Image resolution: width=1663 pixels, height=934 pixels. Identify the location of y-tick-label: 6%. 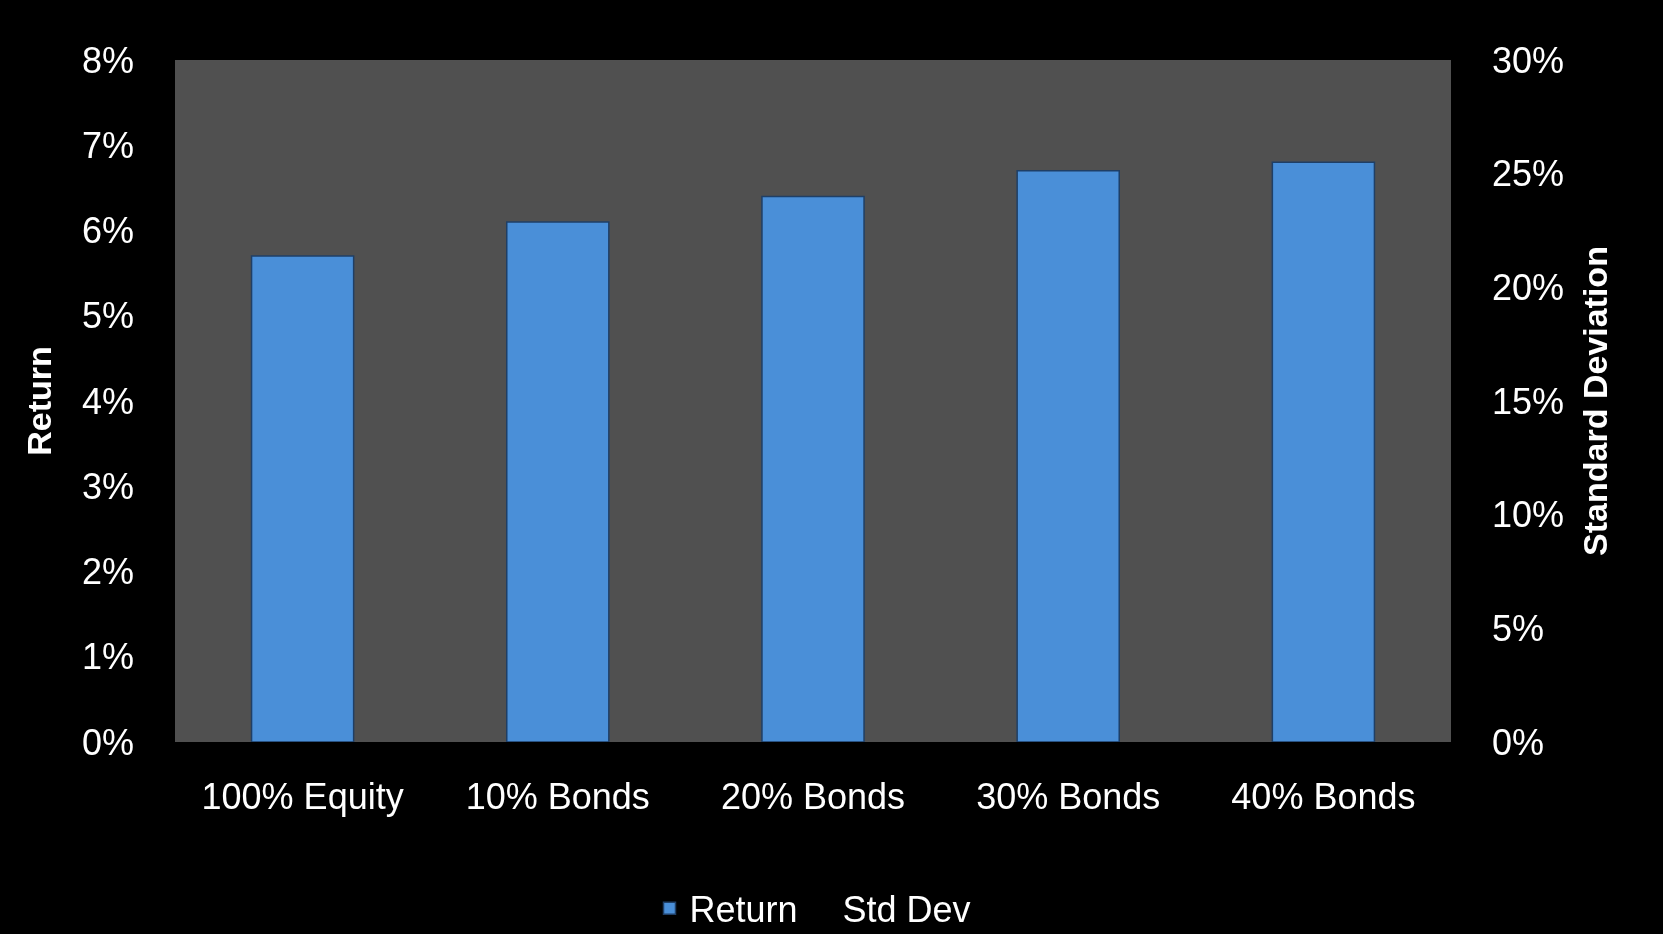
(107, 231).